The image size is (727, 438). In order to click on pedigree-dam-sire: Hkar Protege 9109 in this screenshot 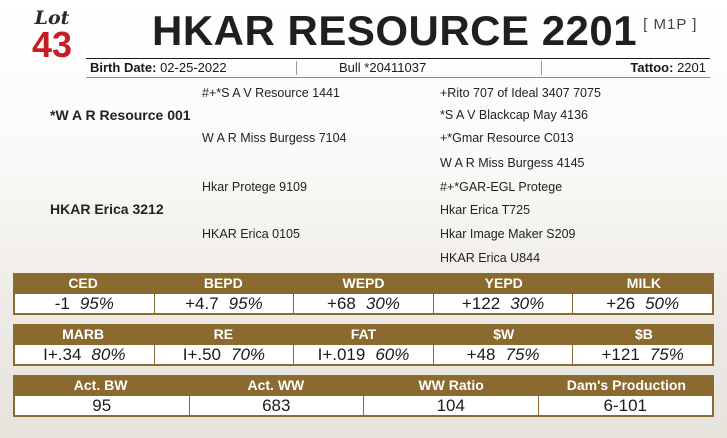, I will do `click(254, 187)`.